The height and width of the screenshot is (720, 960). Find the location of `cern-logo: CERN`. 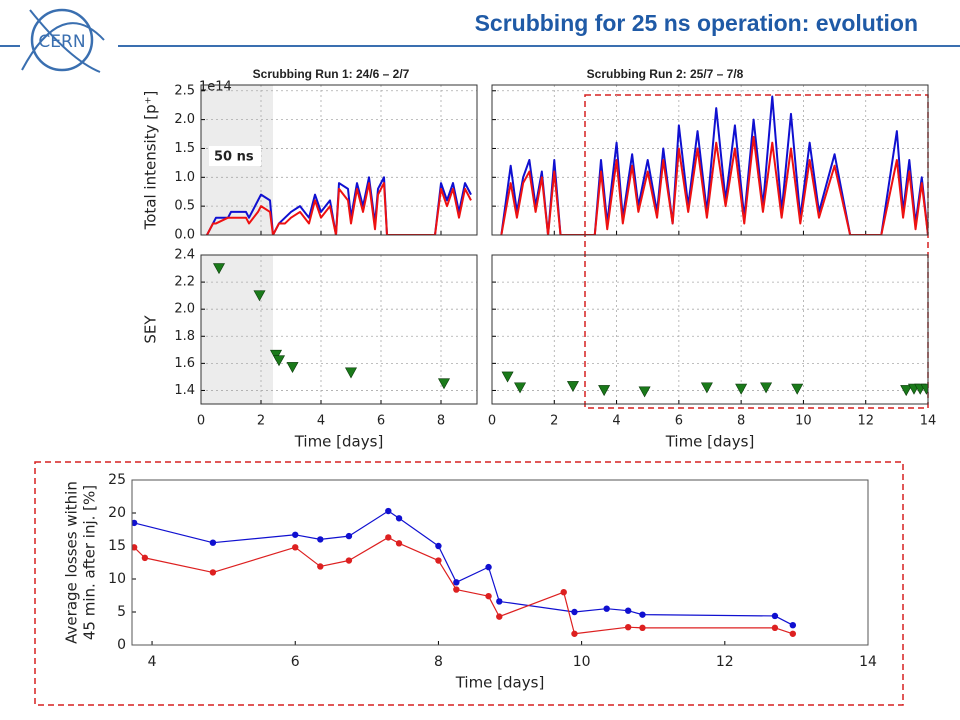

cern-logo: CERN is located at coordinates (63, 40).